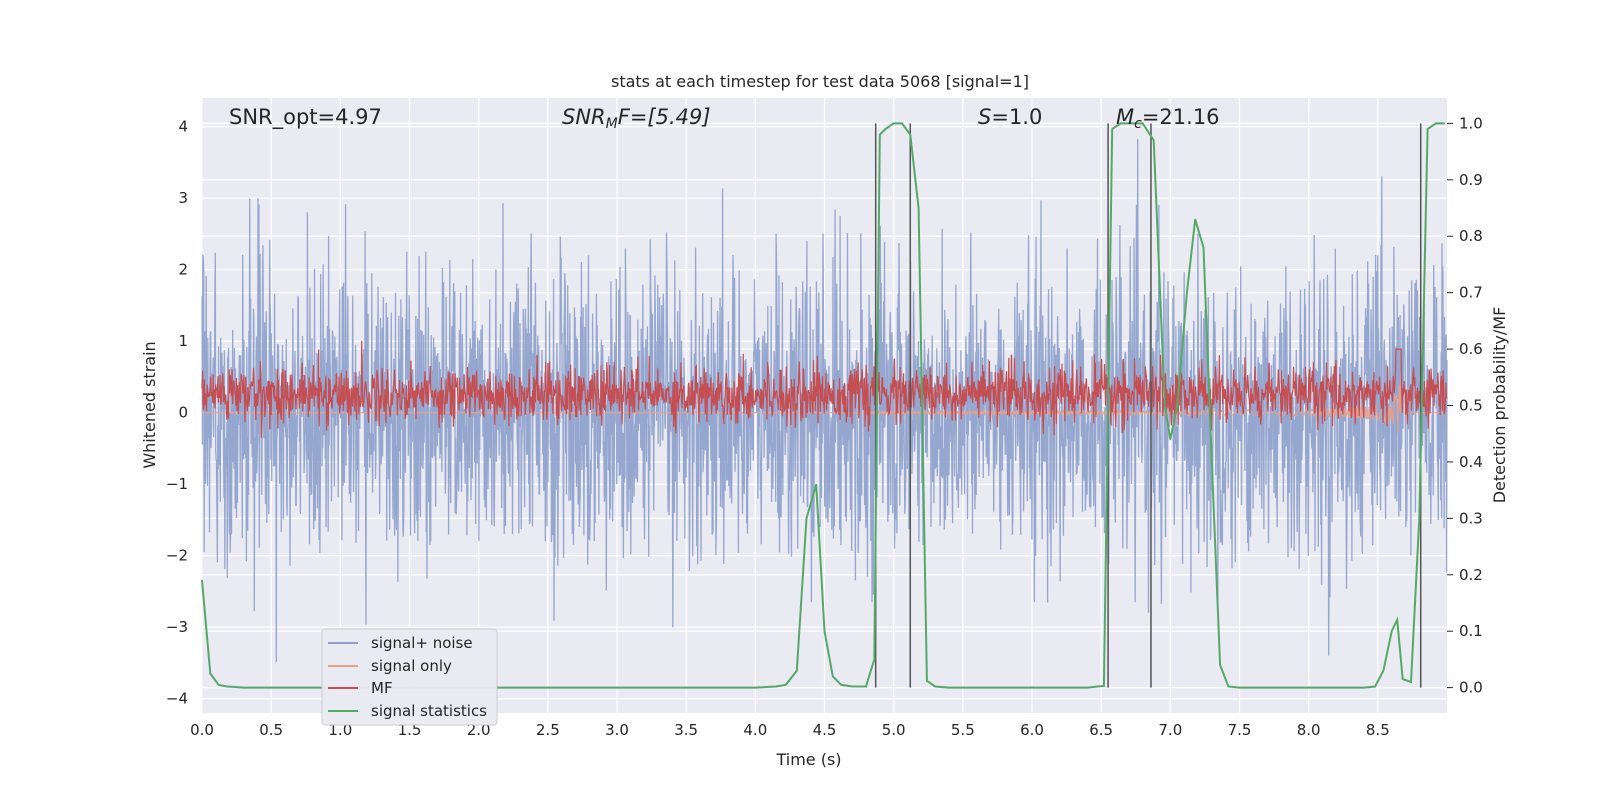 The width and height of the screenshot is (1600, 800). Describe the element at coordinates (686, 730) in the screenshot. I see `x-tick-label: 3.5` at that location.